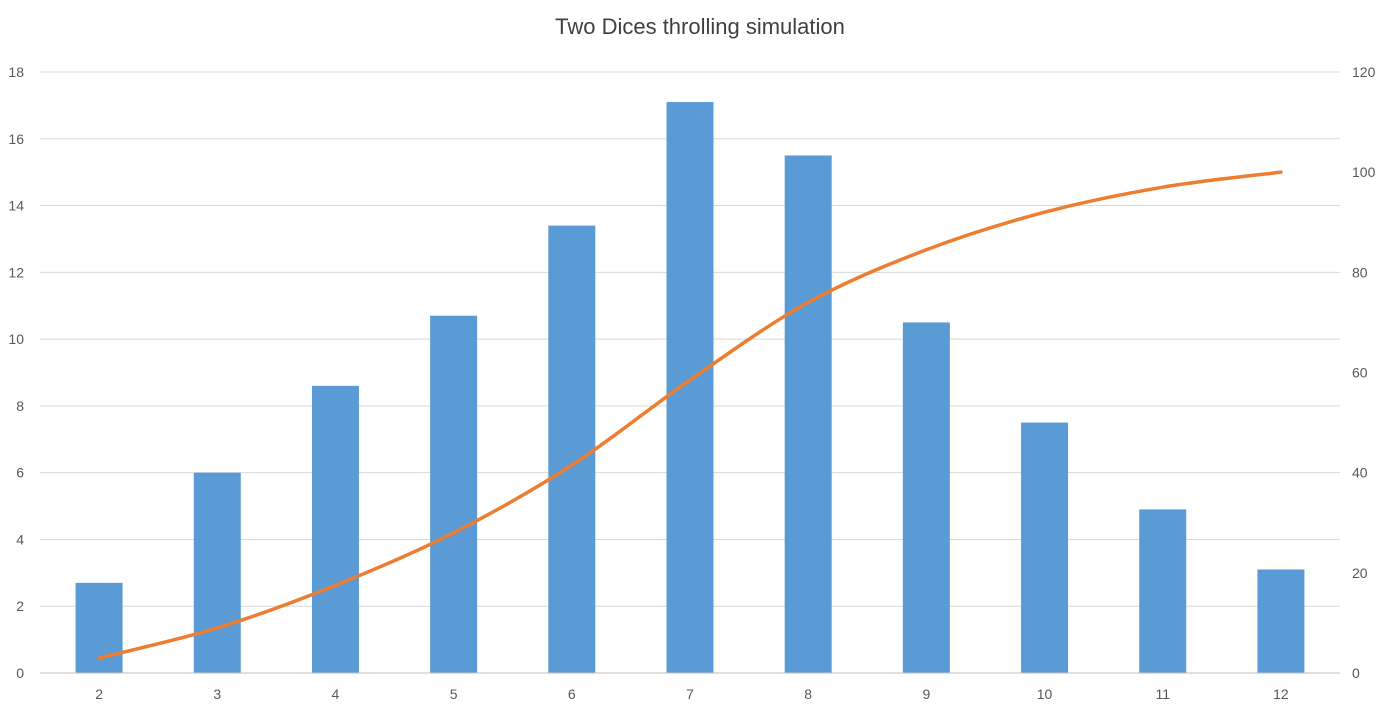  What do you see at coordinates (1281, 694) in the screenshot?
I see `x-tick-label: 12` at bounding box center [1281, 694].